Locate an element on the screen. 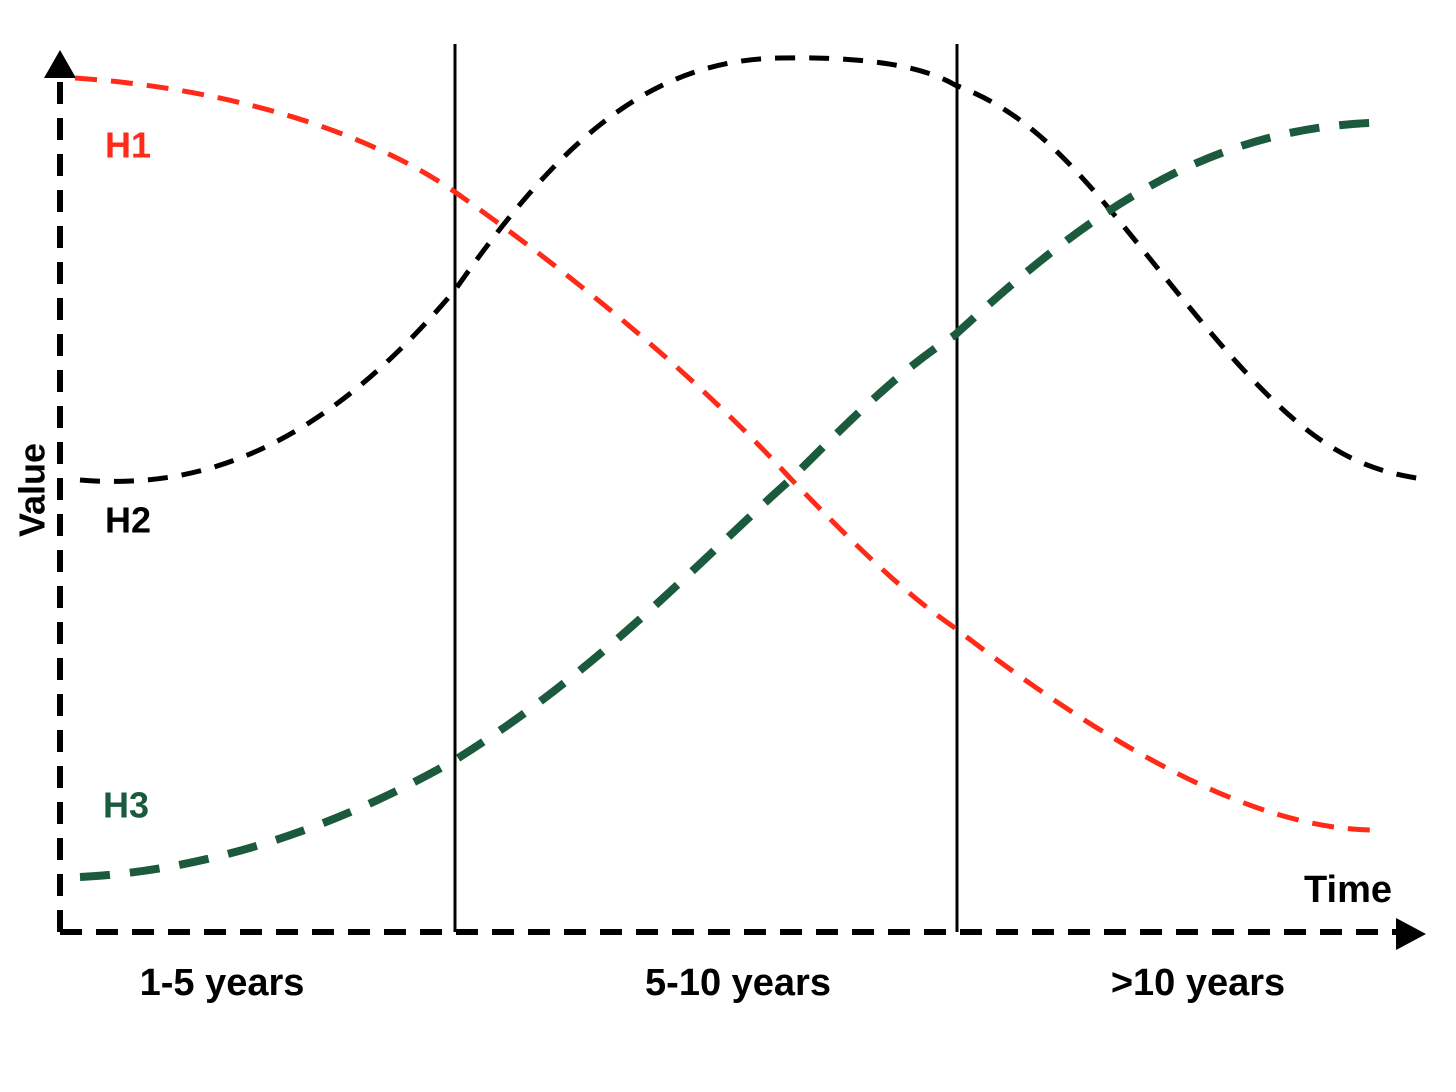 The width and height of the screenshot is (1456, 1092). x-axis-arrow is located at coordinates (1411, 934).